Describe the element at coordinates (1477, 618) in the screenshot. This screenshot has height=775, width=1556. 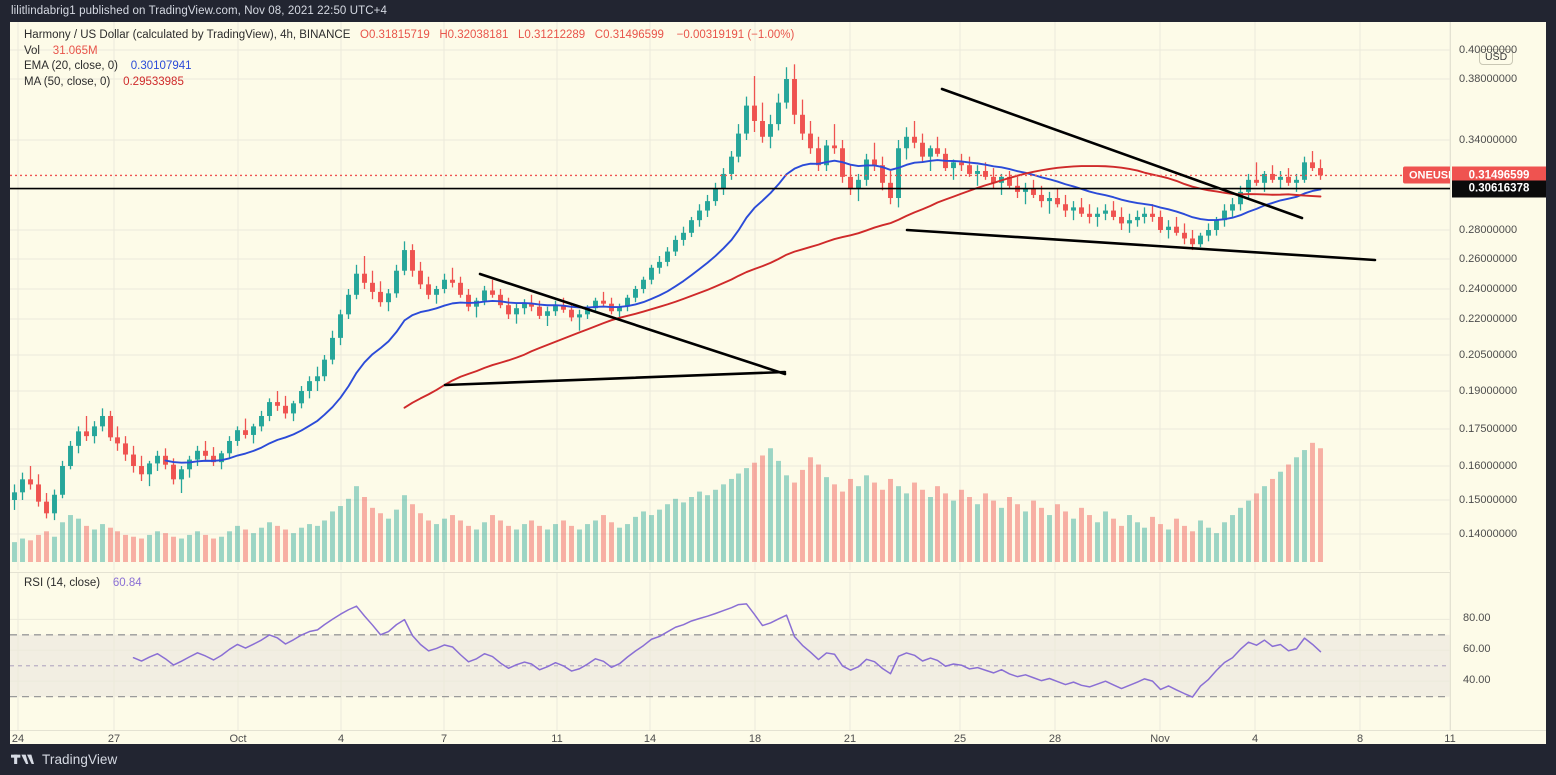
I see `rsi-tick-label: 80.00` at that location.